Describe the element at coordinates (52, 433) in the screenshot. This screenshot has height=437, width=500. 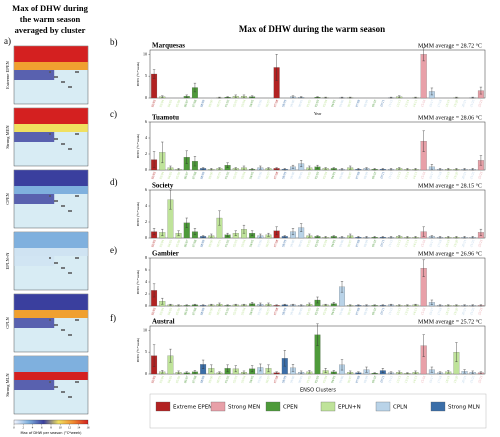
I see `colorbar-label: Max of DHW per season (°C*week)` at that location.